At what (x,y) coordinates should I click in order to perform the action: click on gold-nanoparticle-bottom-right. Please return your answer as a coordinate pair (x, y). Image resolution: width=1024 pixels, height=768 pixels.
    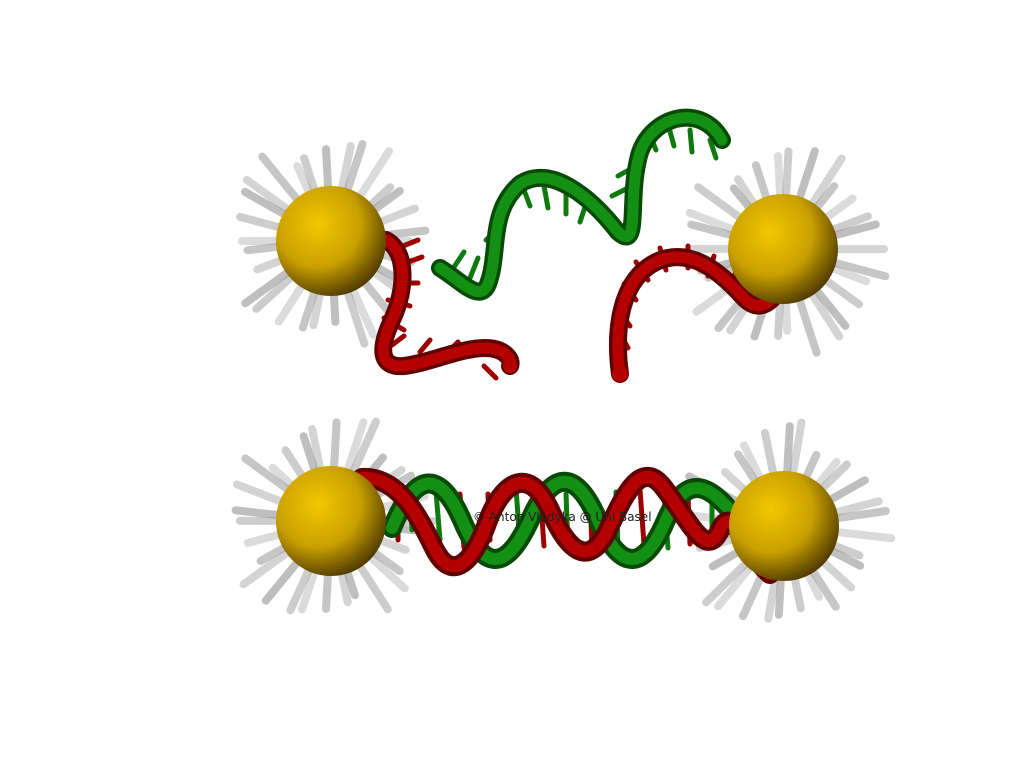
    Looking at the image, I should click on (784, 526).